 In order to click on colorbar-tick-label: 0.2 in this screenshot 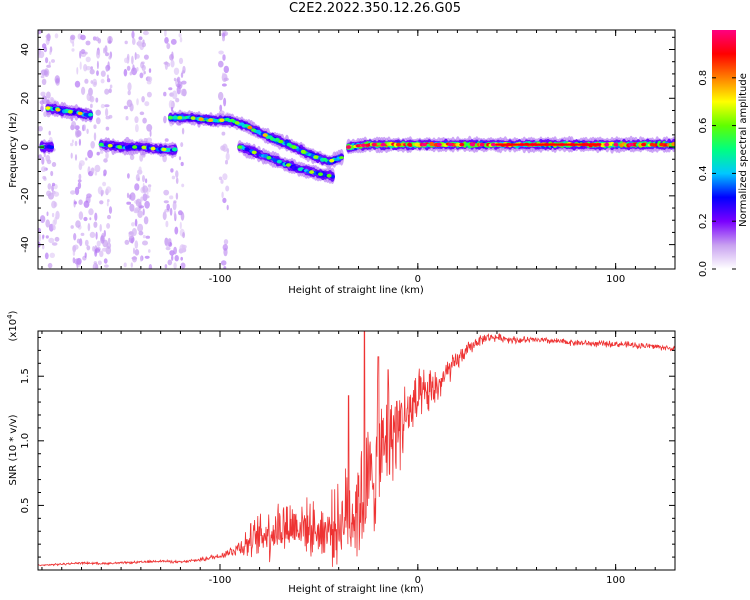, I will do `click(703, 221)`.